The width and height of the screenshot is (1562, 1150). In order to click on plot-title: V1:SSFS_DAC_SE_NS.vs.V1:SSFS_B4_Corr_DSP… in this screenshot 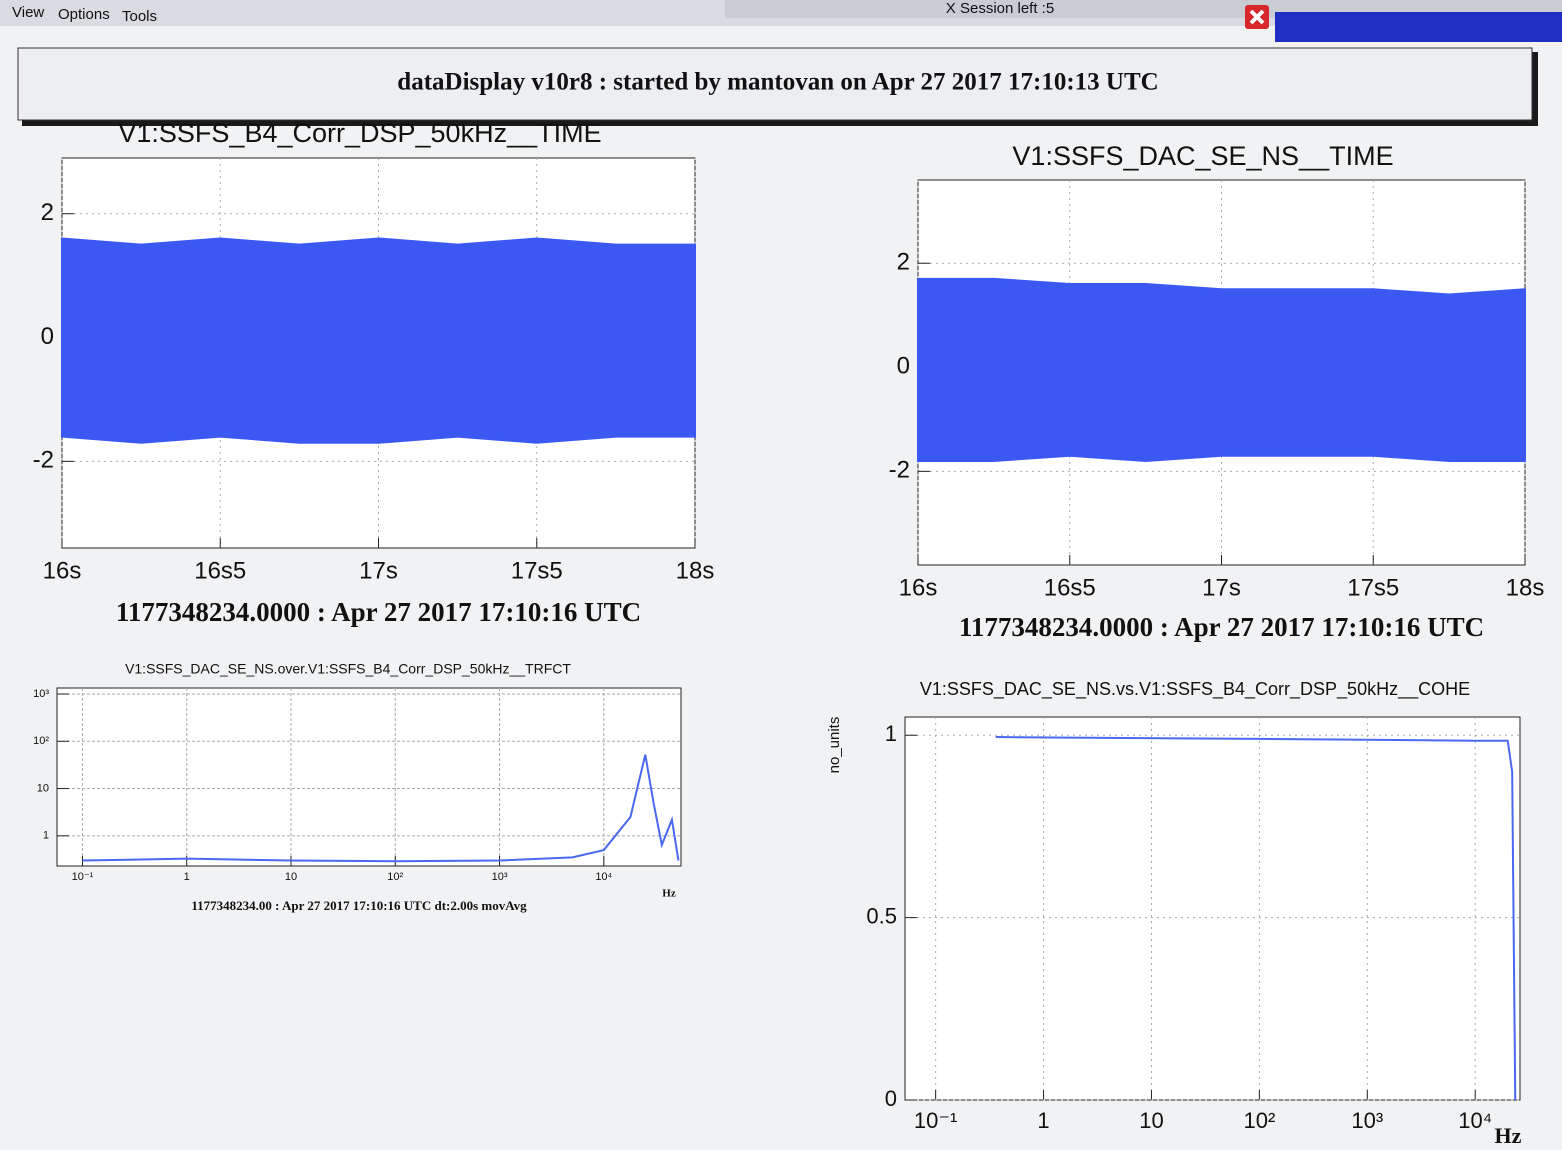, I will do `click(1195, 689)`.